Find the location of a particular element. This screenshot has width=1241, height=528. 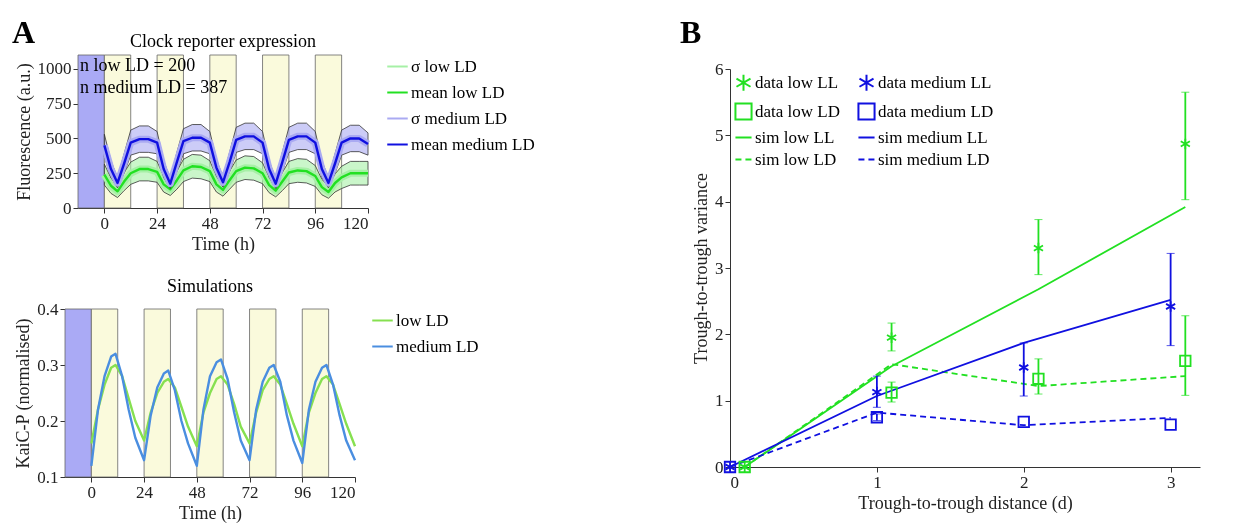

chart-title: Simulations is located at coordinates (210, 286).